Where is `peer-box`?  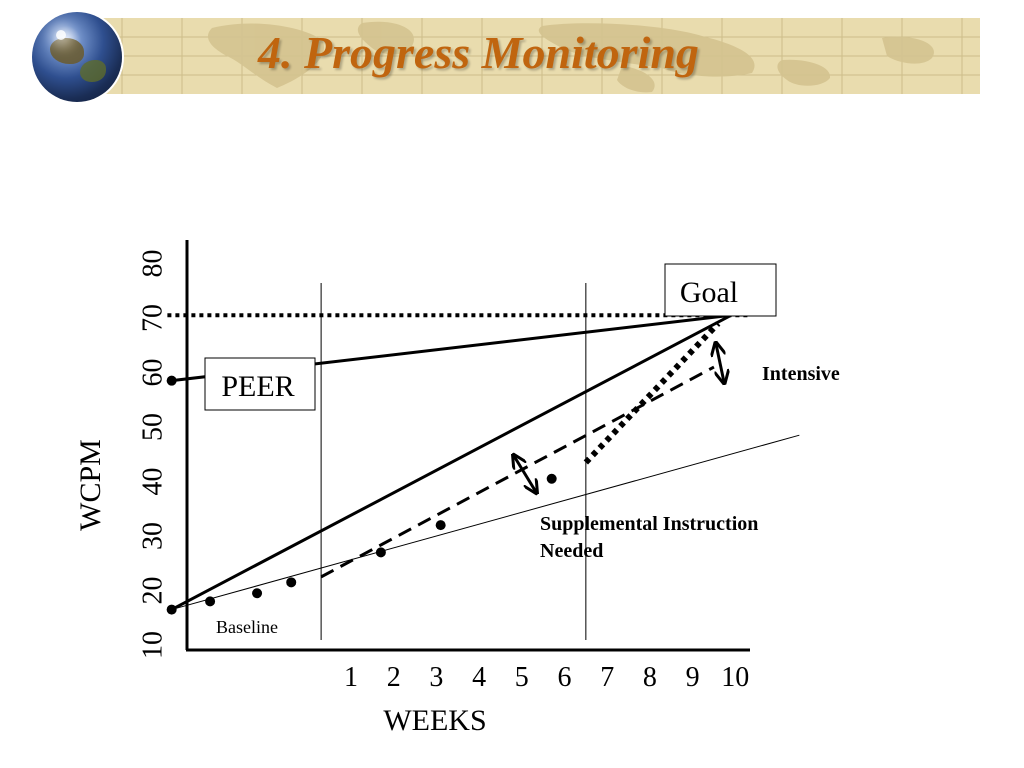
peer-box is located at coordinates (260, 384).